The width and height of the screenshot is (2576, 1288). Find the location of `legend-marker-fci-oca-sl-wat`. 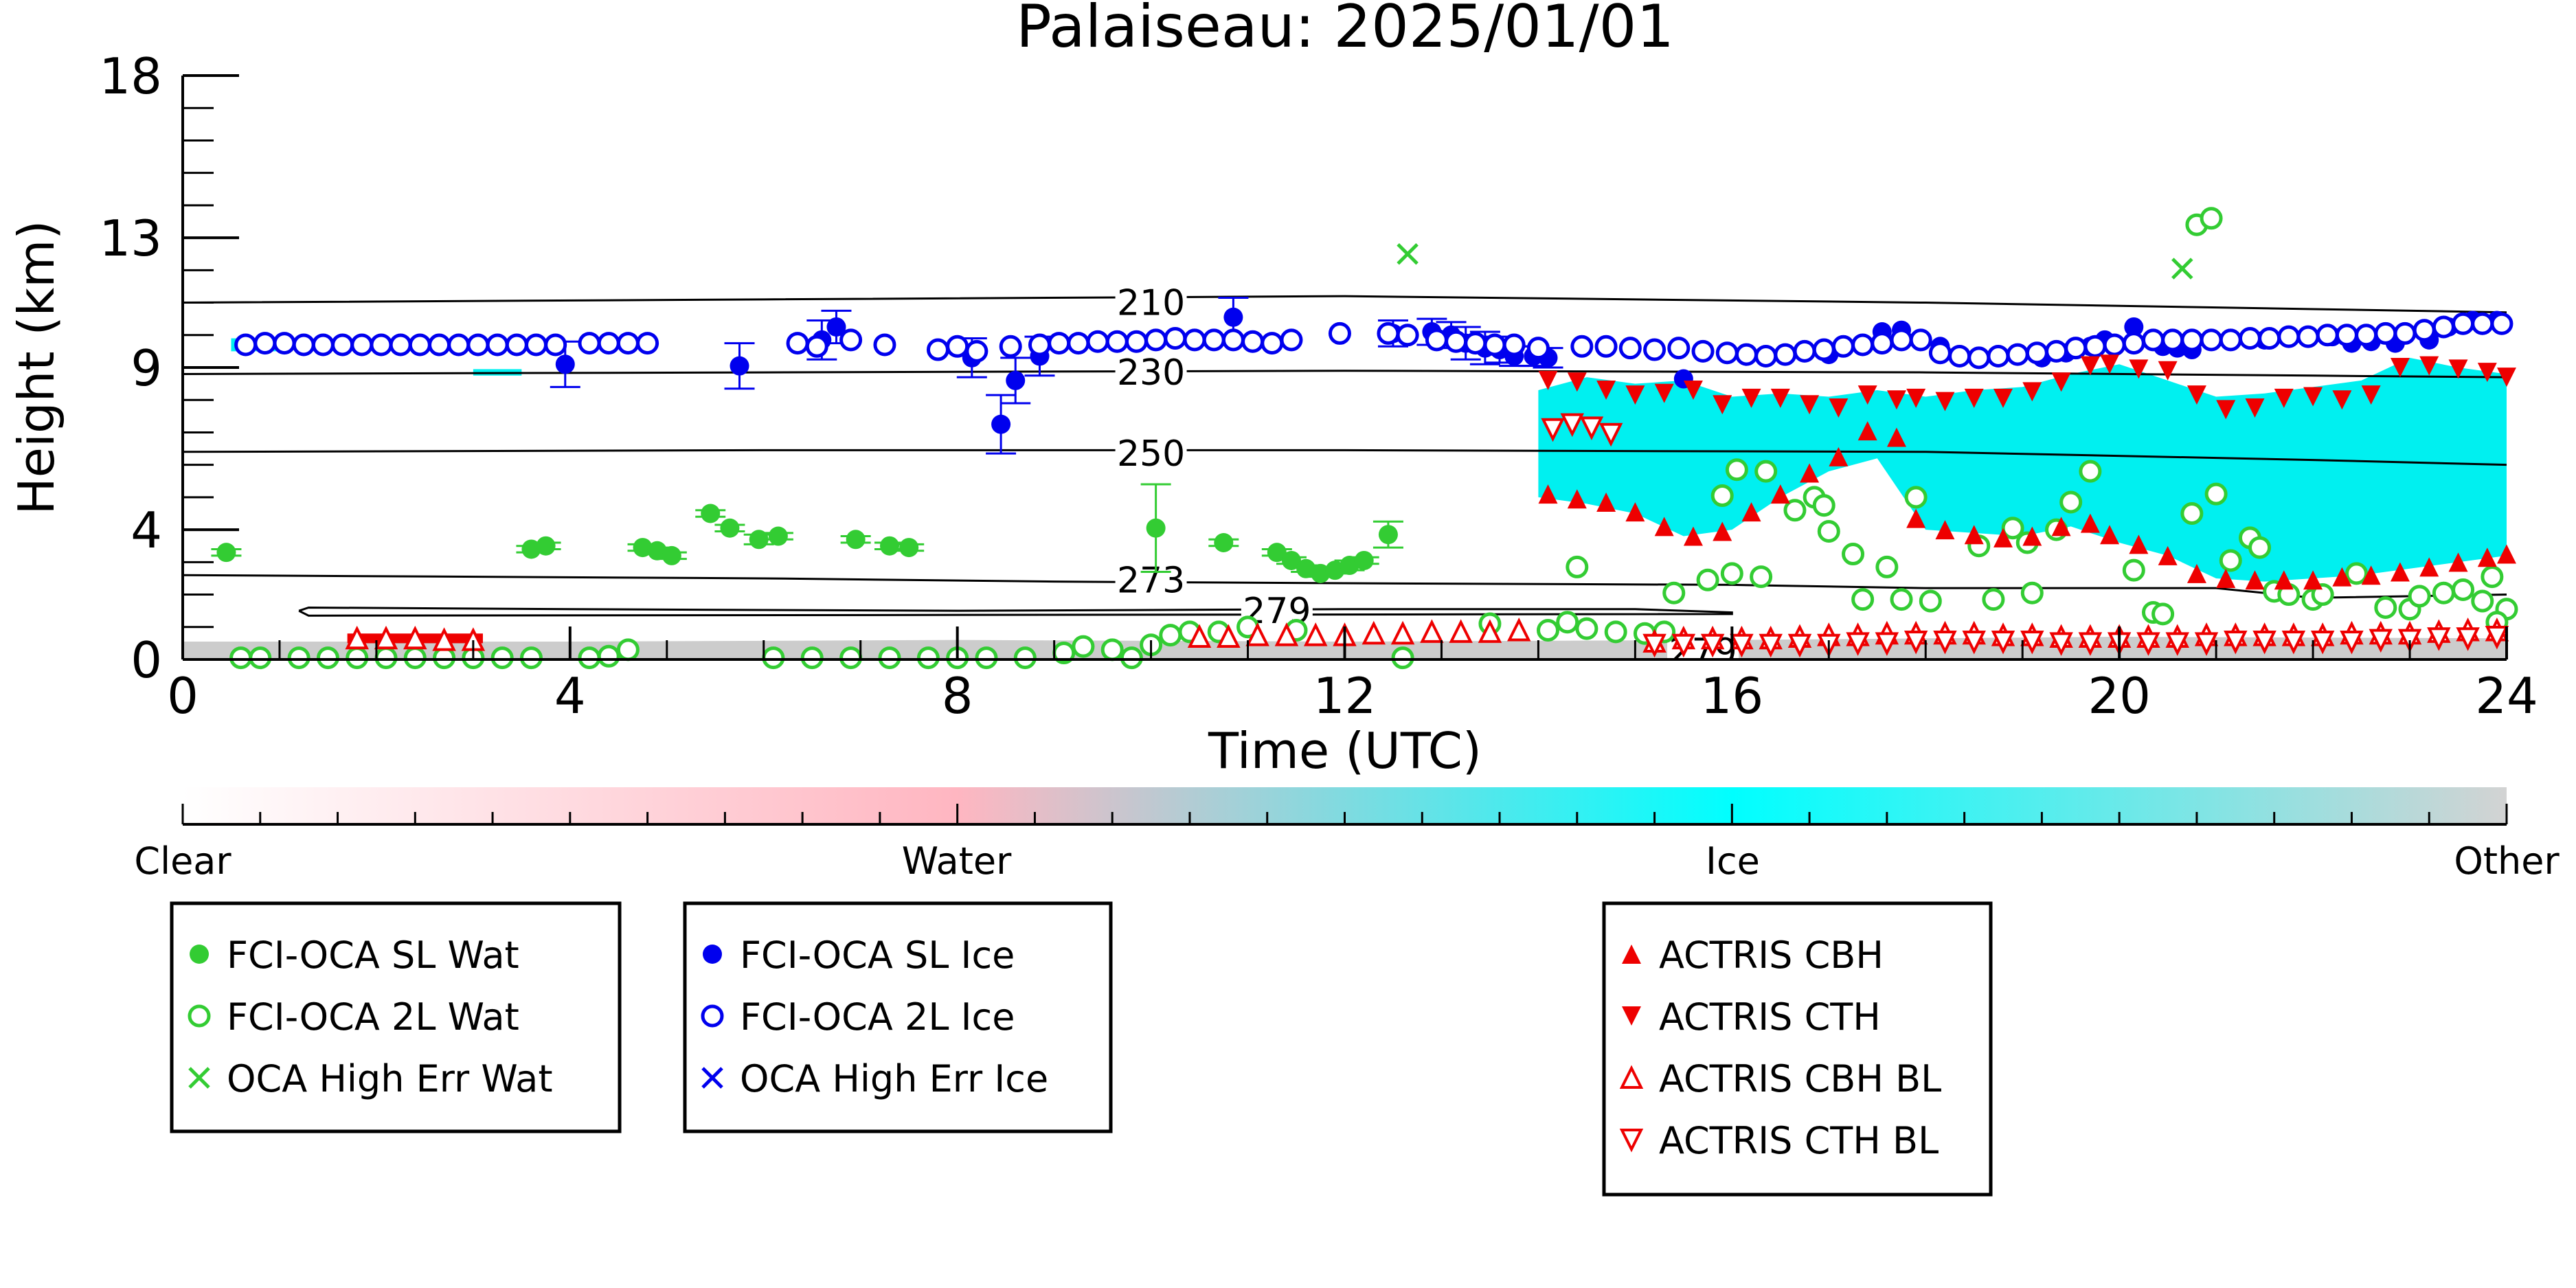

legend-marker-fci-oca-sl-wat is located at coordinates (199, 954).